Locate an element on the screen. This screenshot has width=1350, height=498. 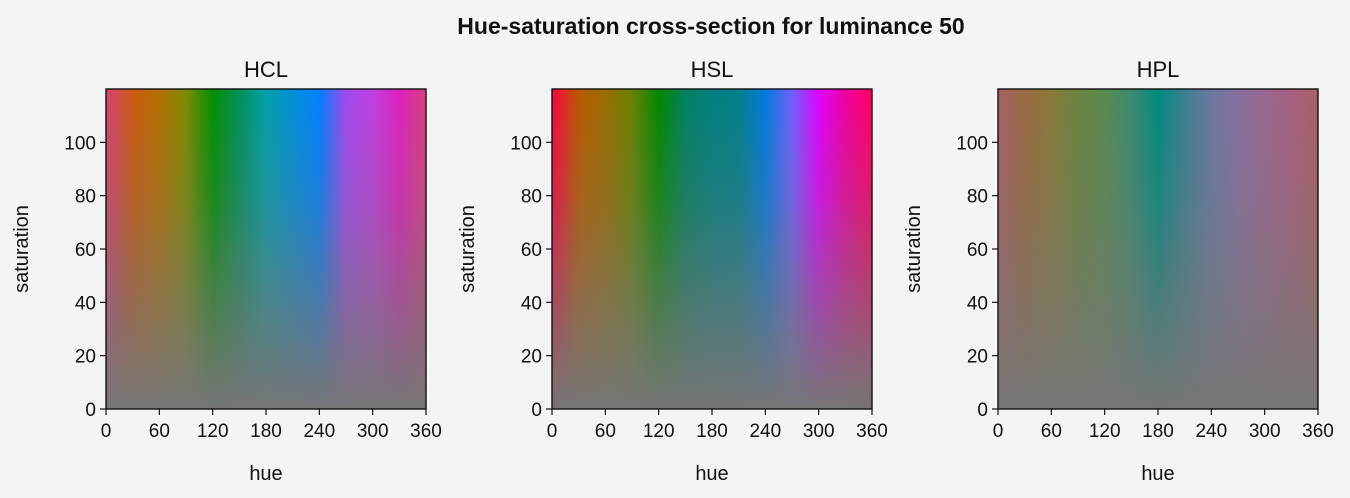
panel-title: HPL is located at coordinates (1158, 69).